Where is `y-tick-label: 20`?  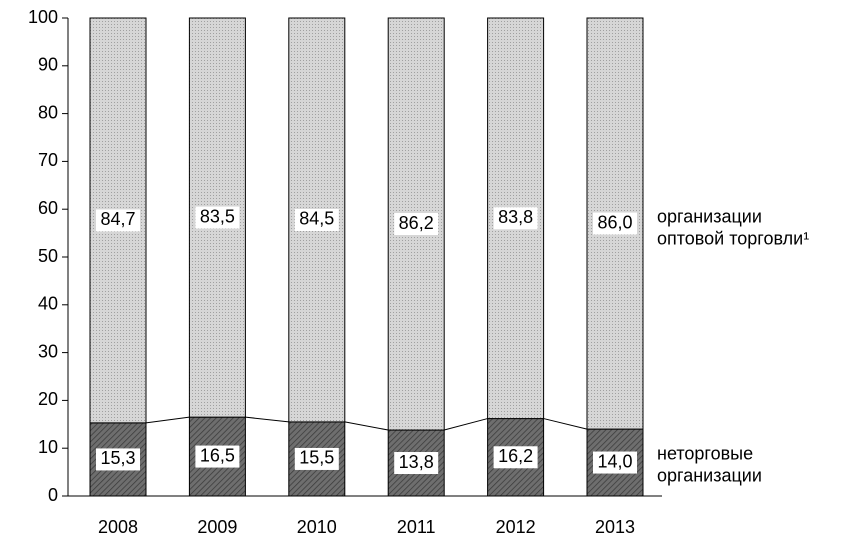
y-tick-label: 20 is located at coordinates (48, 399).